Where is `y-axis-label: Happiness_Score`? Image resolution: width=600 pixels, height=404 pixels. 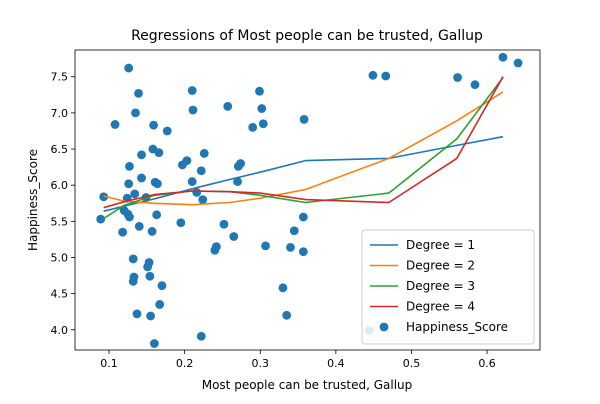 y-axis-label: Happiness_Score is located at coordinates (33, 200).